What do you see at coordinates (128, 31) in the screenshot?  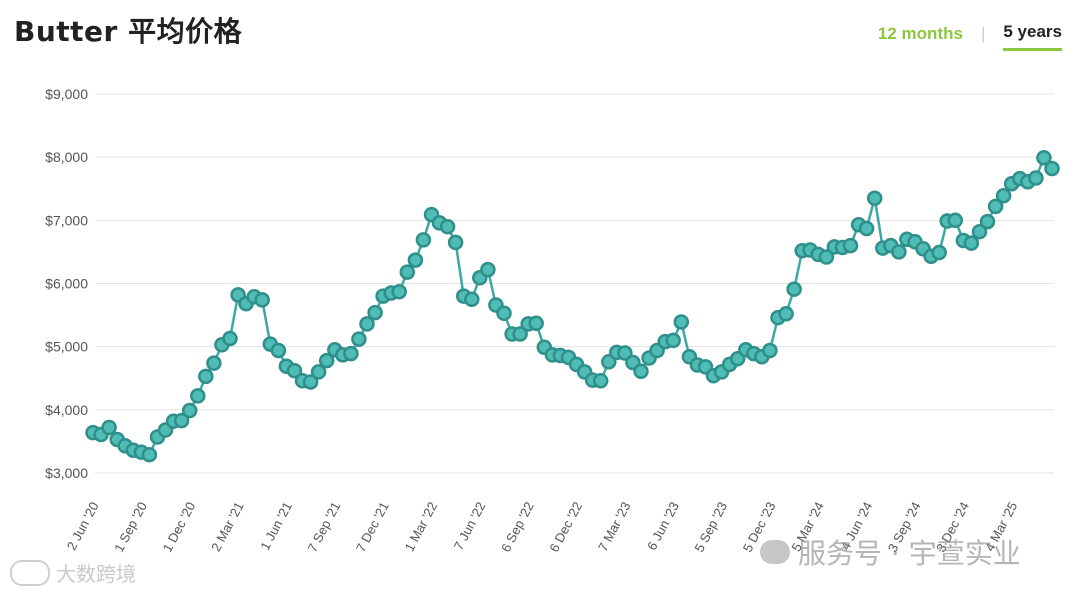 I see `page-title: Butter 平均价格` at bounding box center [128, 31].